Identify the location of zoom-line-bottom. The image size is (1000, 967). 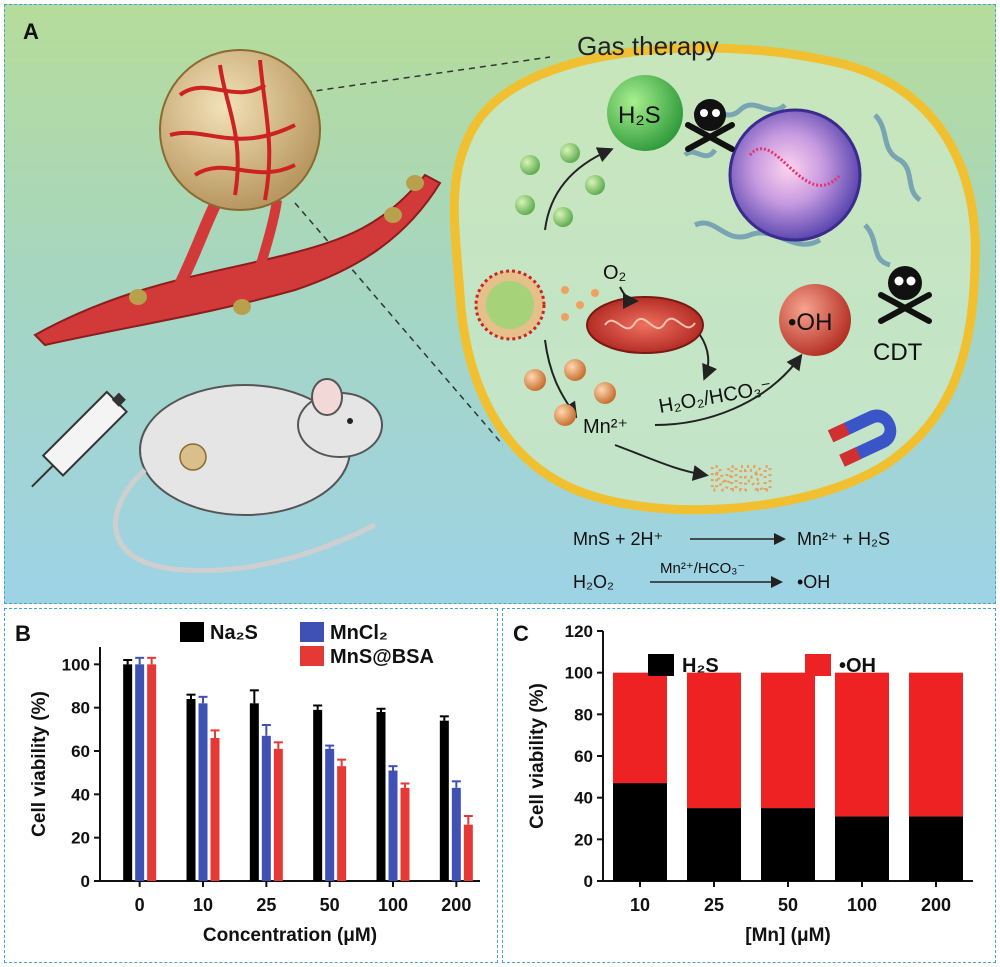
(399, 324).